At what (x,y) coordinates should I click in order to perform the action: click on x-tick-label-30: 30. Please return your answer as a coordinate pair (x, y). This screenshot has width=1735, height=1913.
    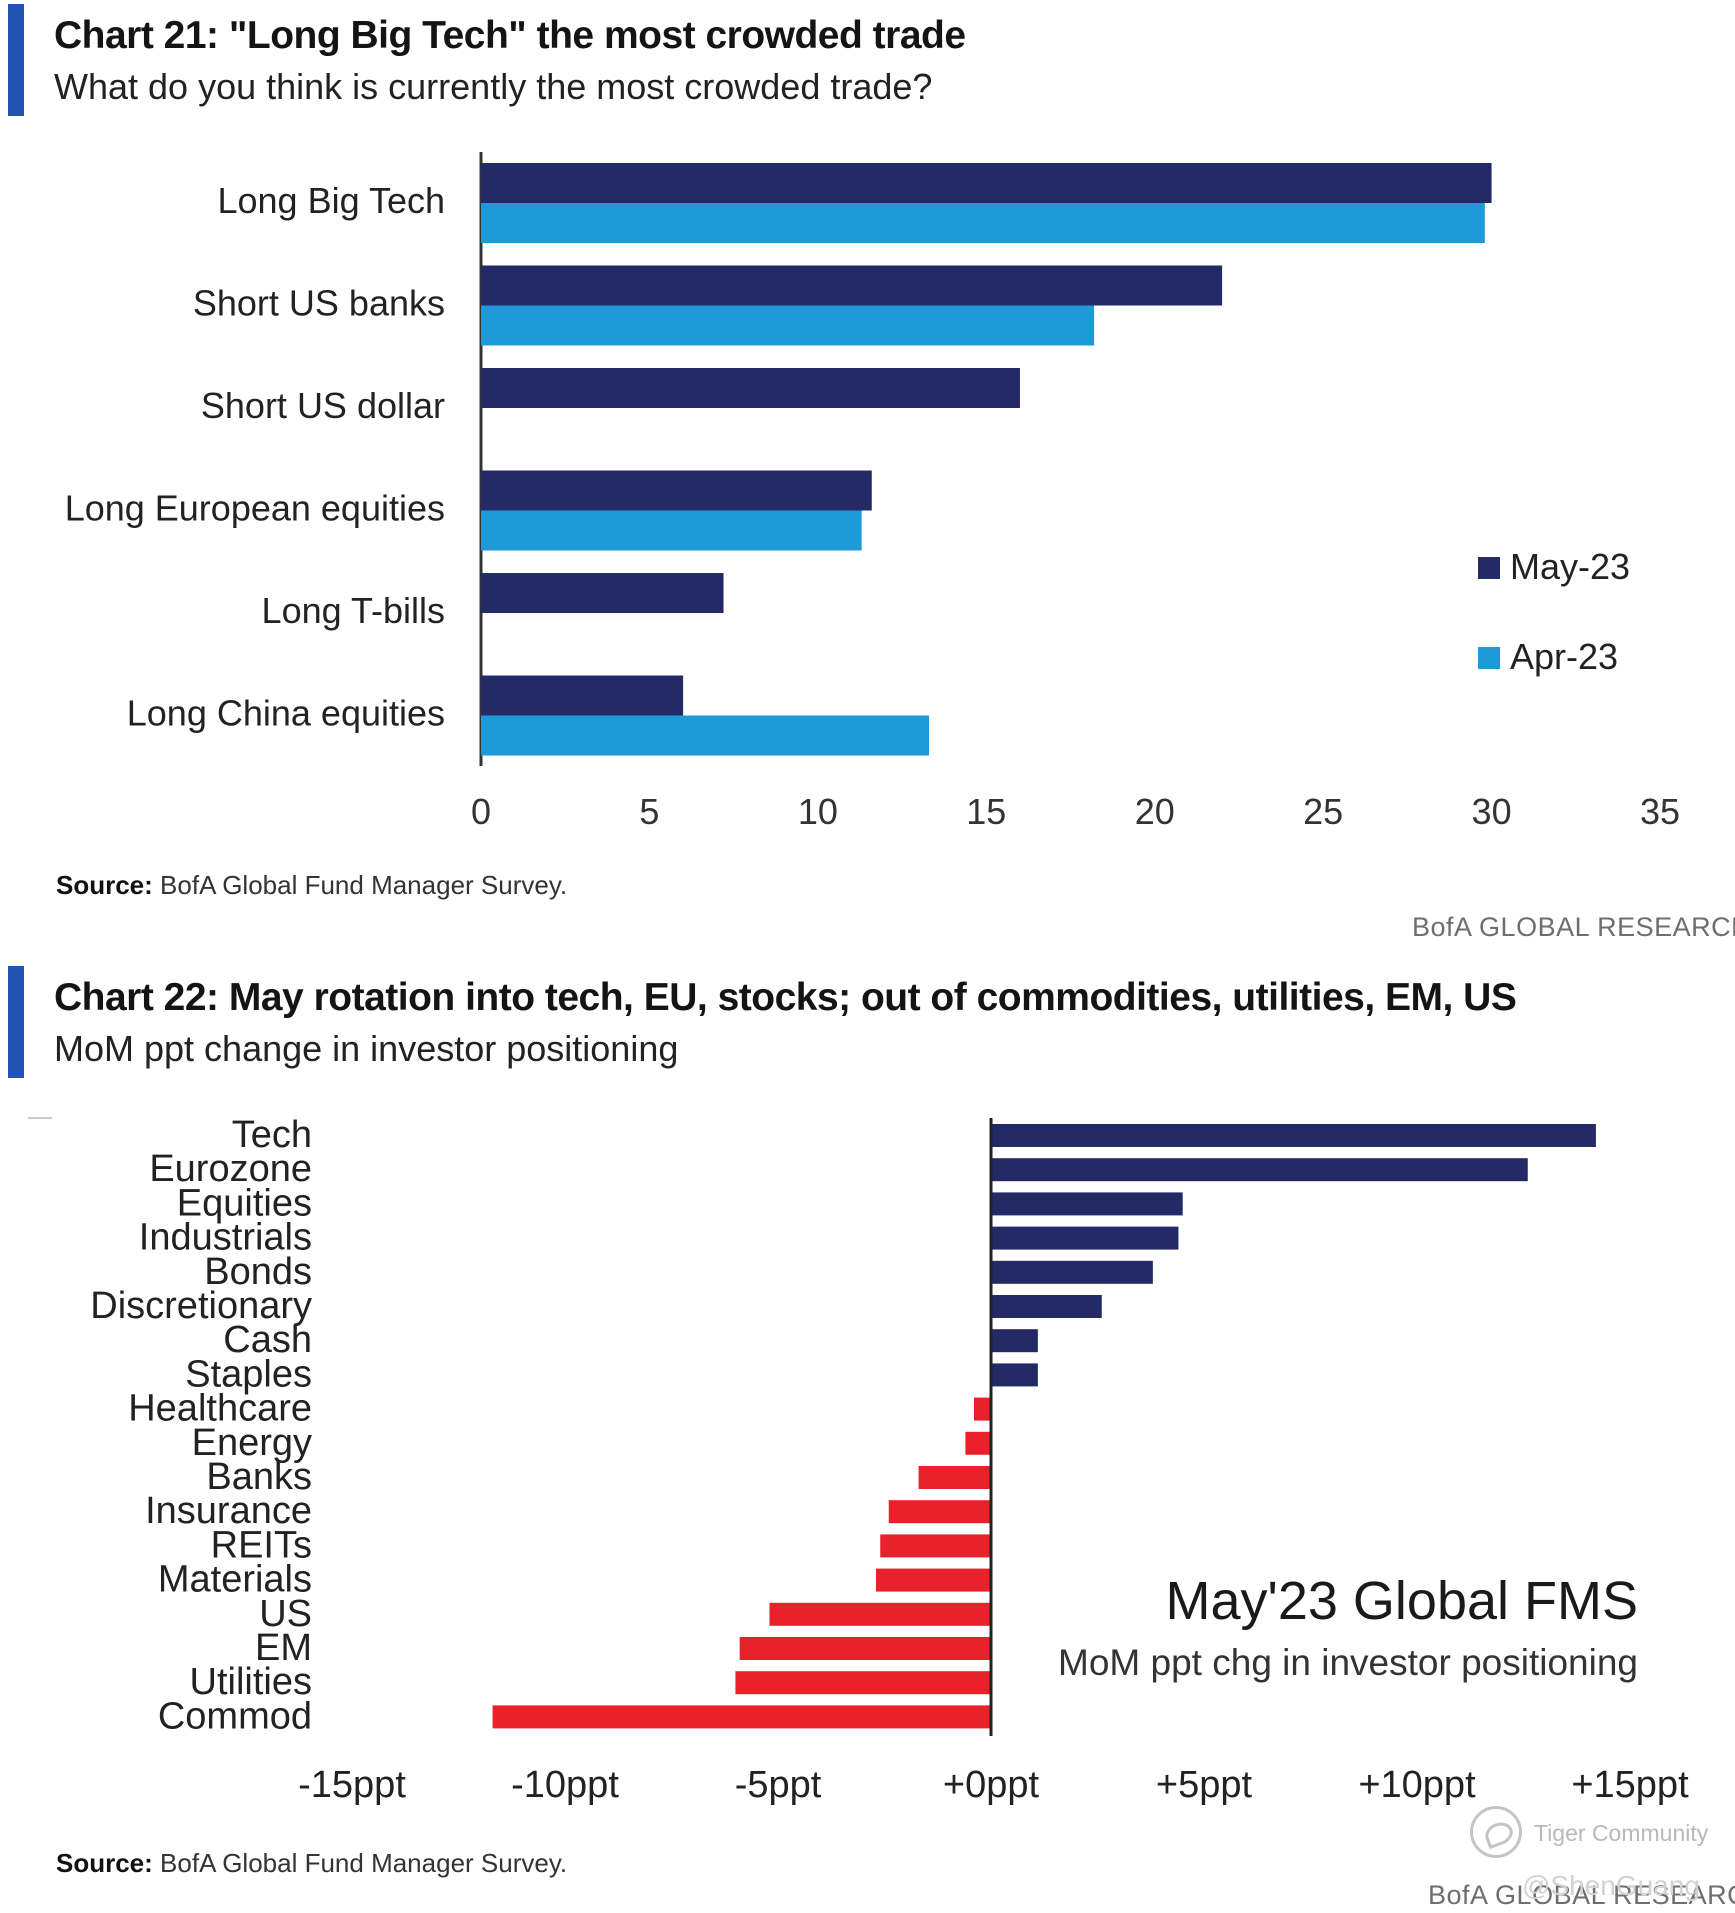
    Looking at the image, I should click on (1492, 811).